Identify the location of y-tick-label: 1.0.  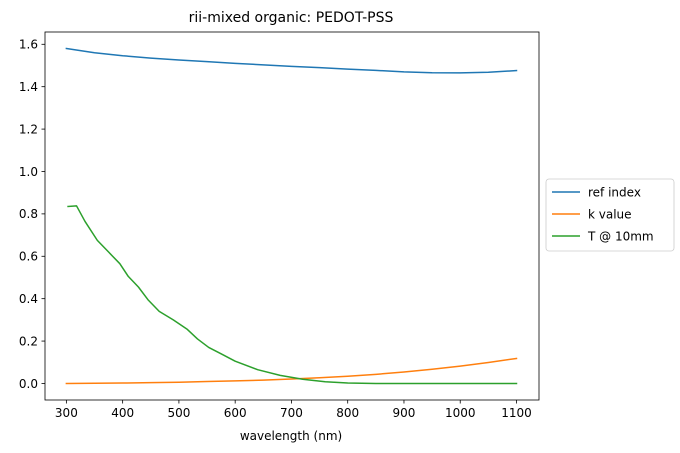
(28, 172).